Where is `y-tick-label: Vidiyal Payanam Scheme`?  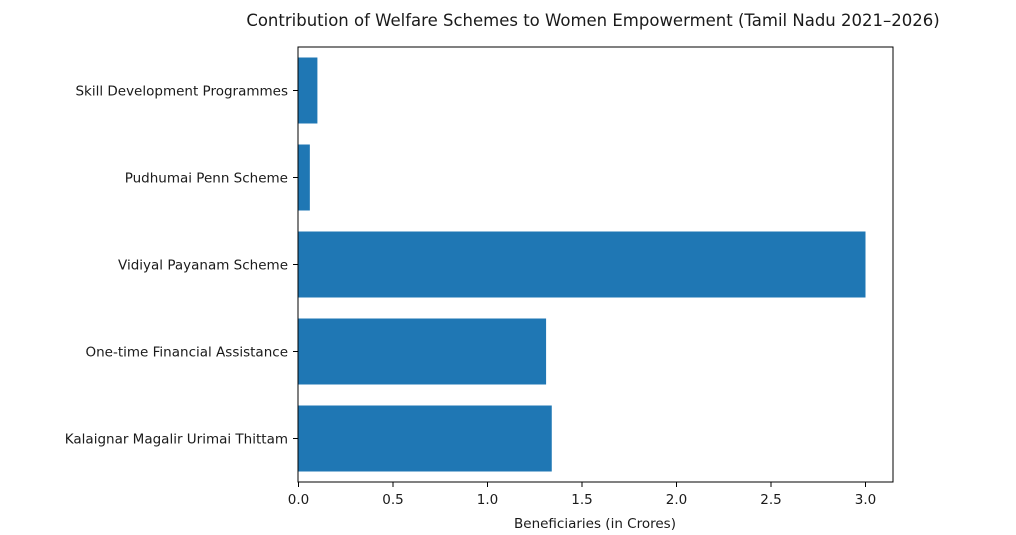 y-tick-label: Vidiyal Payanam Scheme is located at coordinates (203, 266).